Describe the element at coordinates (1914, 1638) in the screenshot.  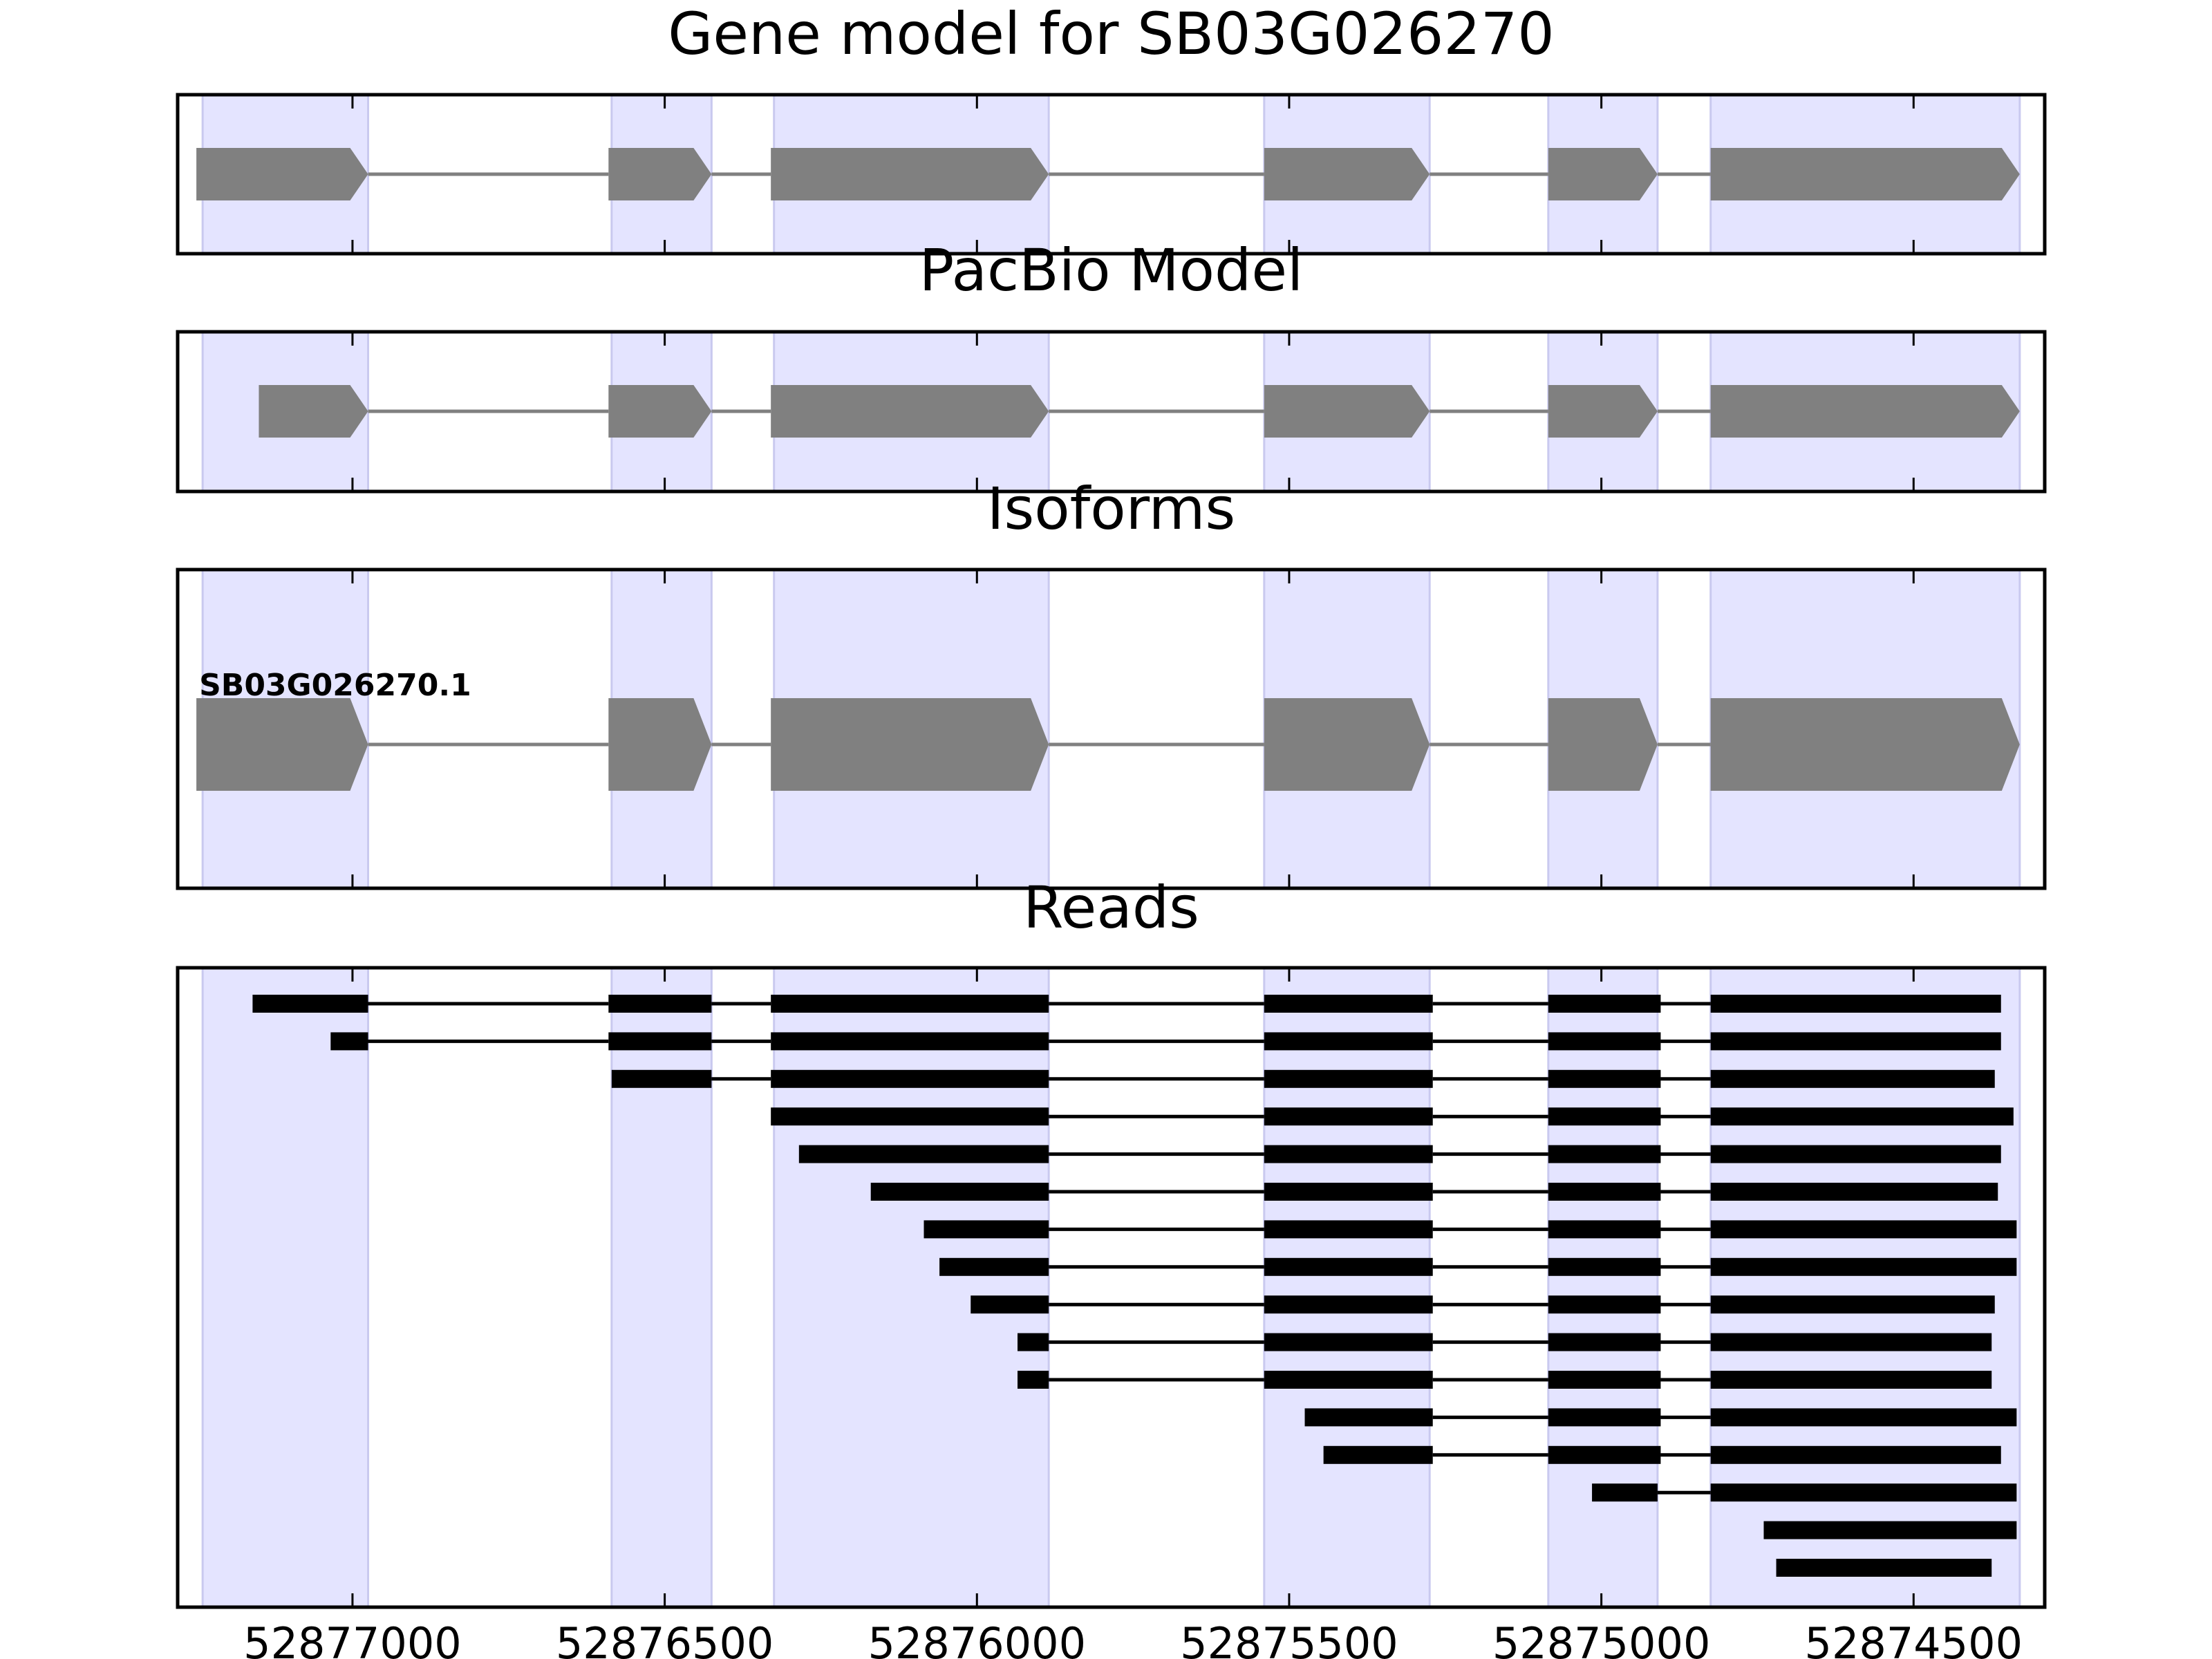
I see `x-tick-label: 52874500` at that location.